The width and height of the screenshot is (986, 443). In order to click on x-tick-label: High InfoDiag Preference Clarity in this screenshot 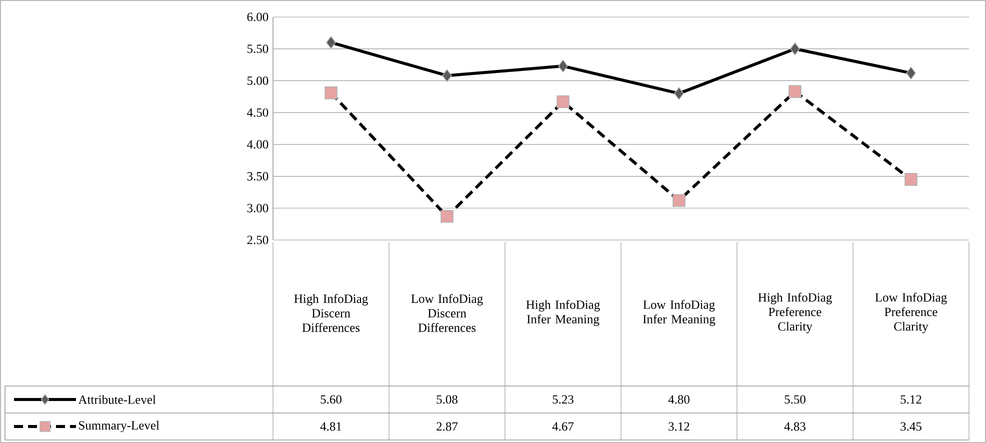, I will do `click(795, 313)`.